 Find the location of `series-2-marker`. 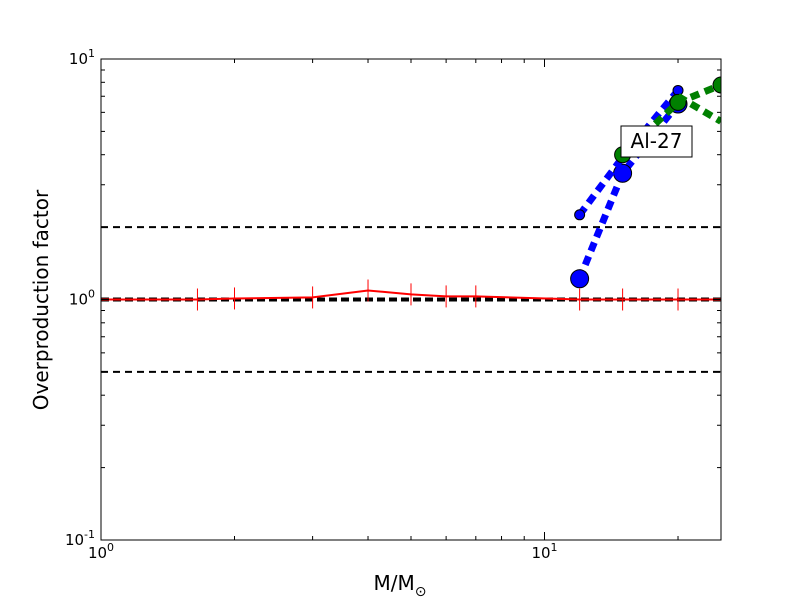

series-2-marker is located at coordinates (580, 215).